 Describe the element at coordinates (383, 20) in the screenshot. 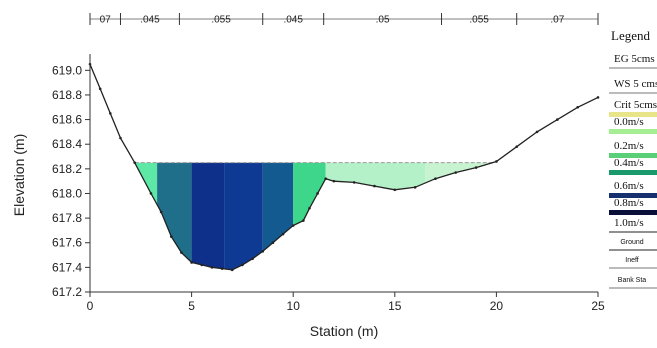

I see `manning-n-label: .05` at that location.